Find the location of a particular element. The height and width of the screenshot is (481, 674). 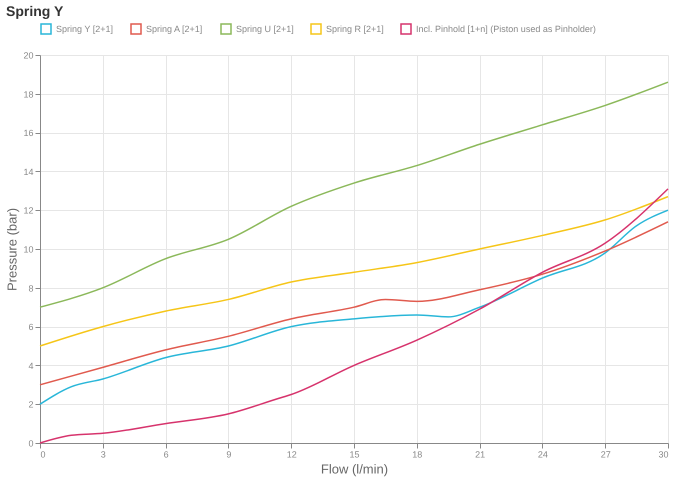

x-axis-title: Flow (l/min) is located at coordinates (354, 469).